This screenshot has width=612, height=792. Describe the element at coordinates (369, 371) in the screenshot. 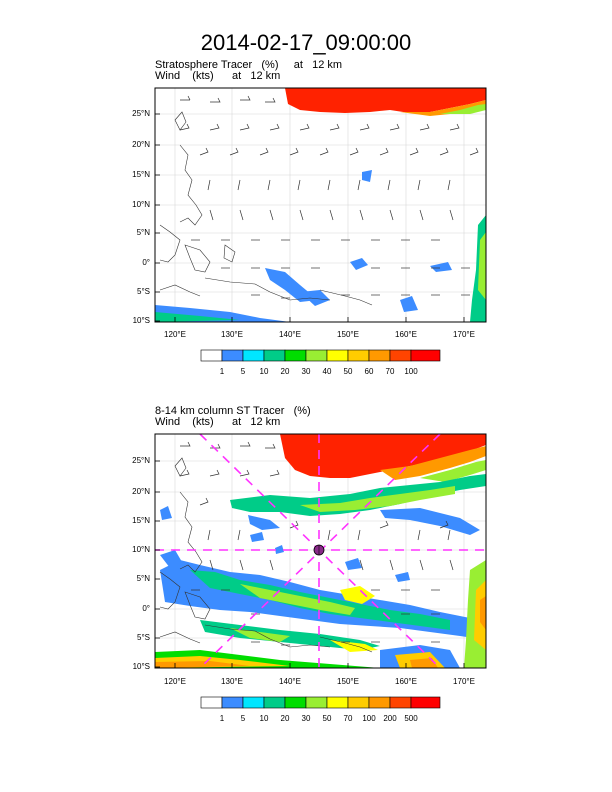

I see `panel1-colorbar-label: 60` at that location.